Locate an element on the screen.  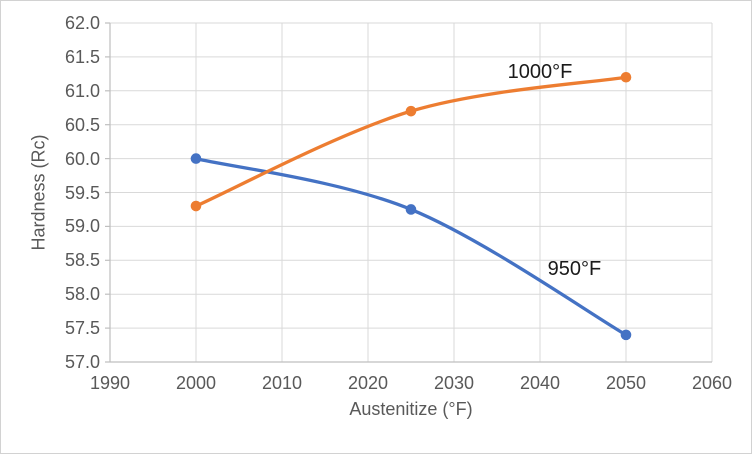
series-label-950f: 950°F is located at coordinates (574, 269).